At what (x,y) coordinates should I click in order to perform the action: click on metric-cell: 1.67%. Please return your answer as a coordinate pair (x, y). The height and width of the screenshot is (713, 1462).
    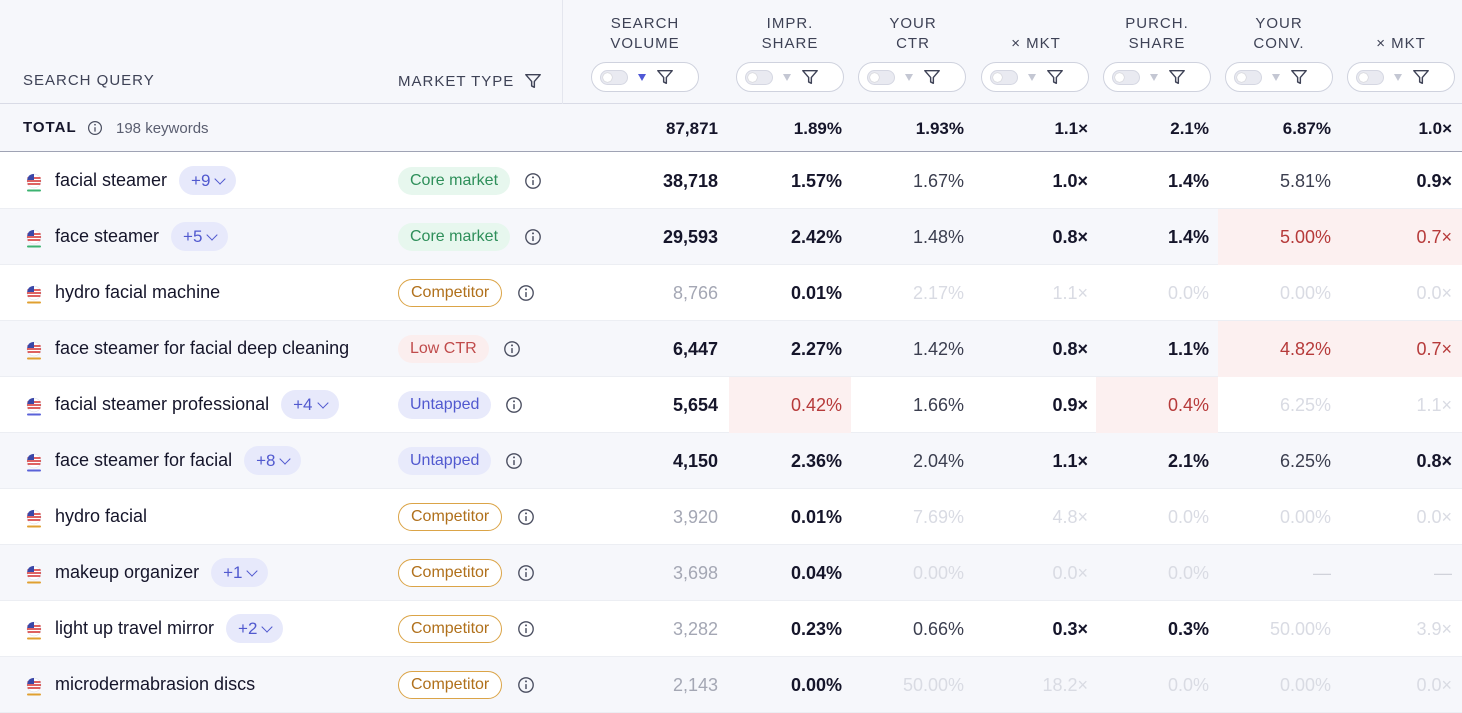
    Looking at the image, I should click on (938, 180).